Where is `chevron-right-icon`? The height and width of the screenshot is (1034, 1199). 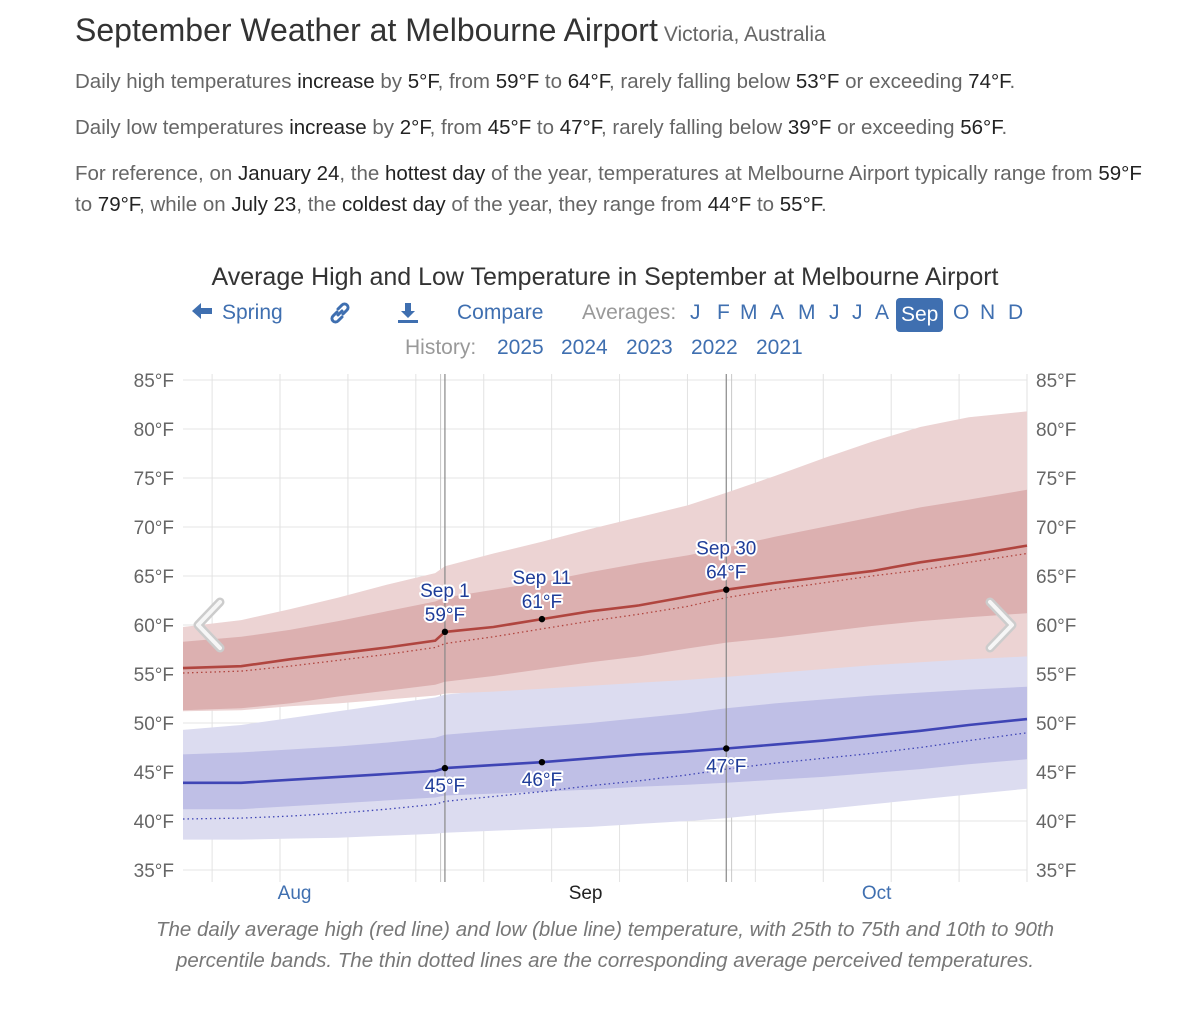
chevron-right-icon is located at coordinates (1001, 625).